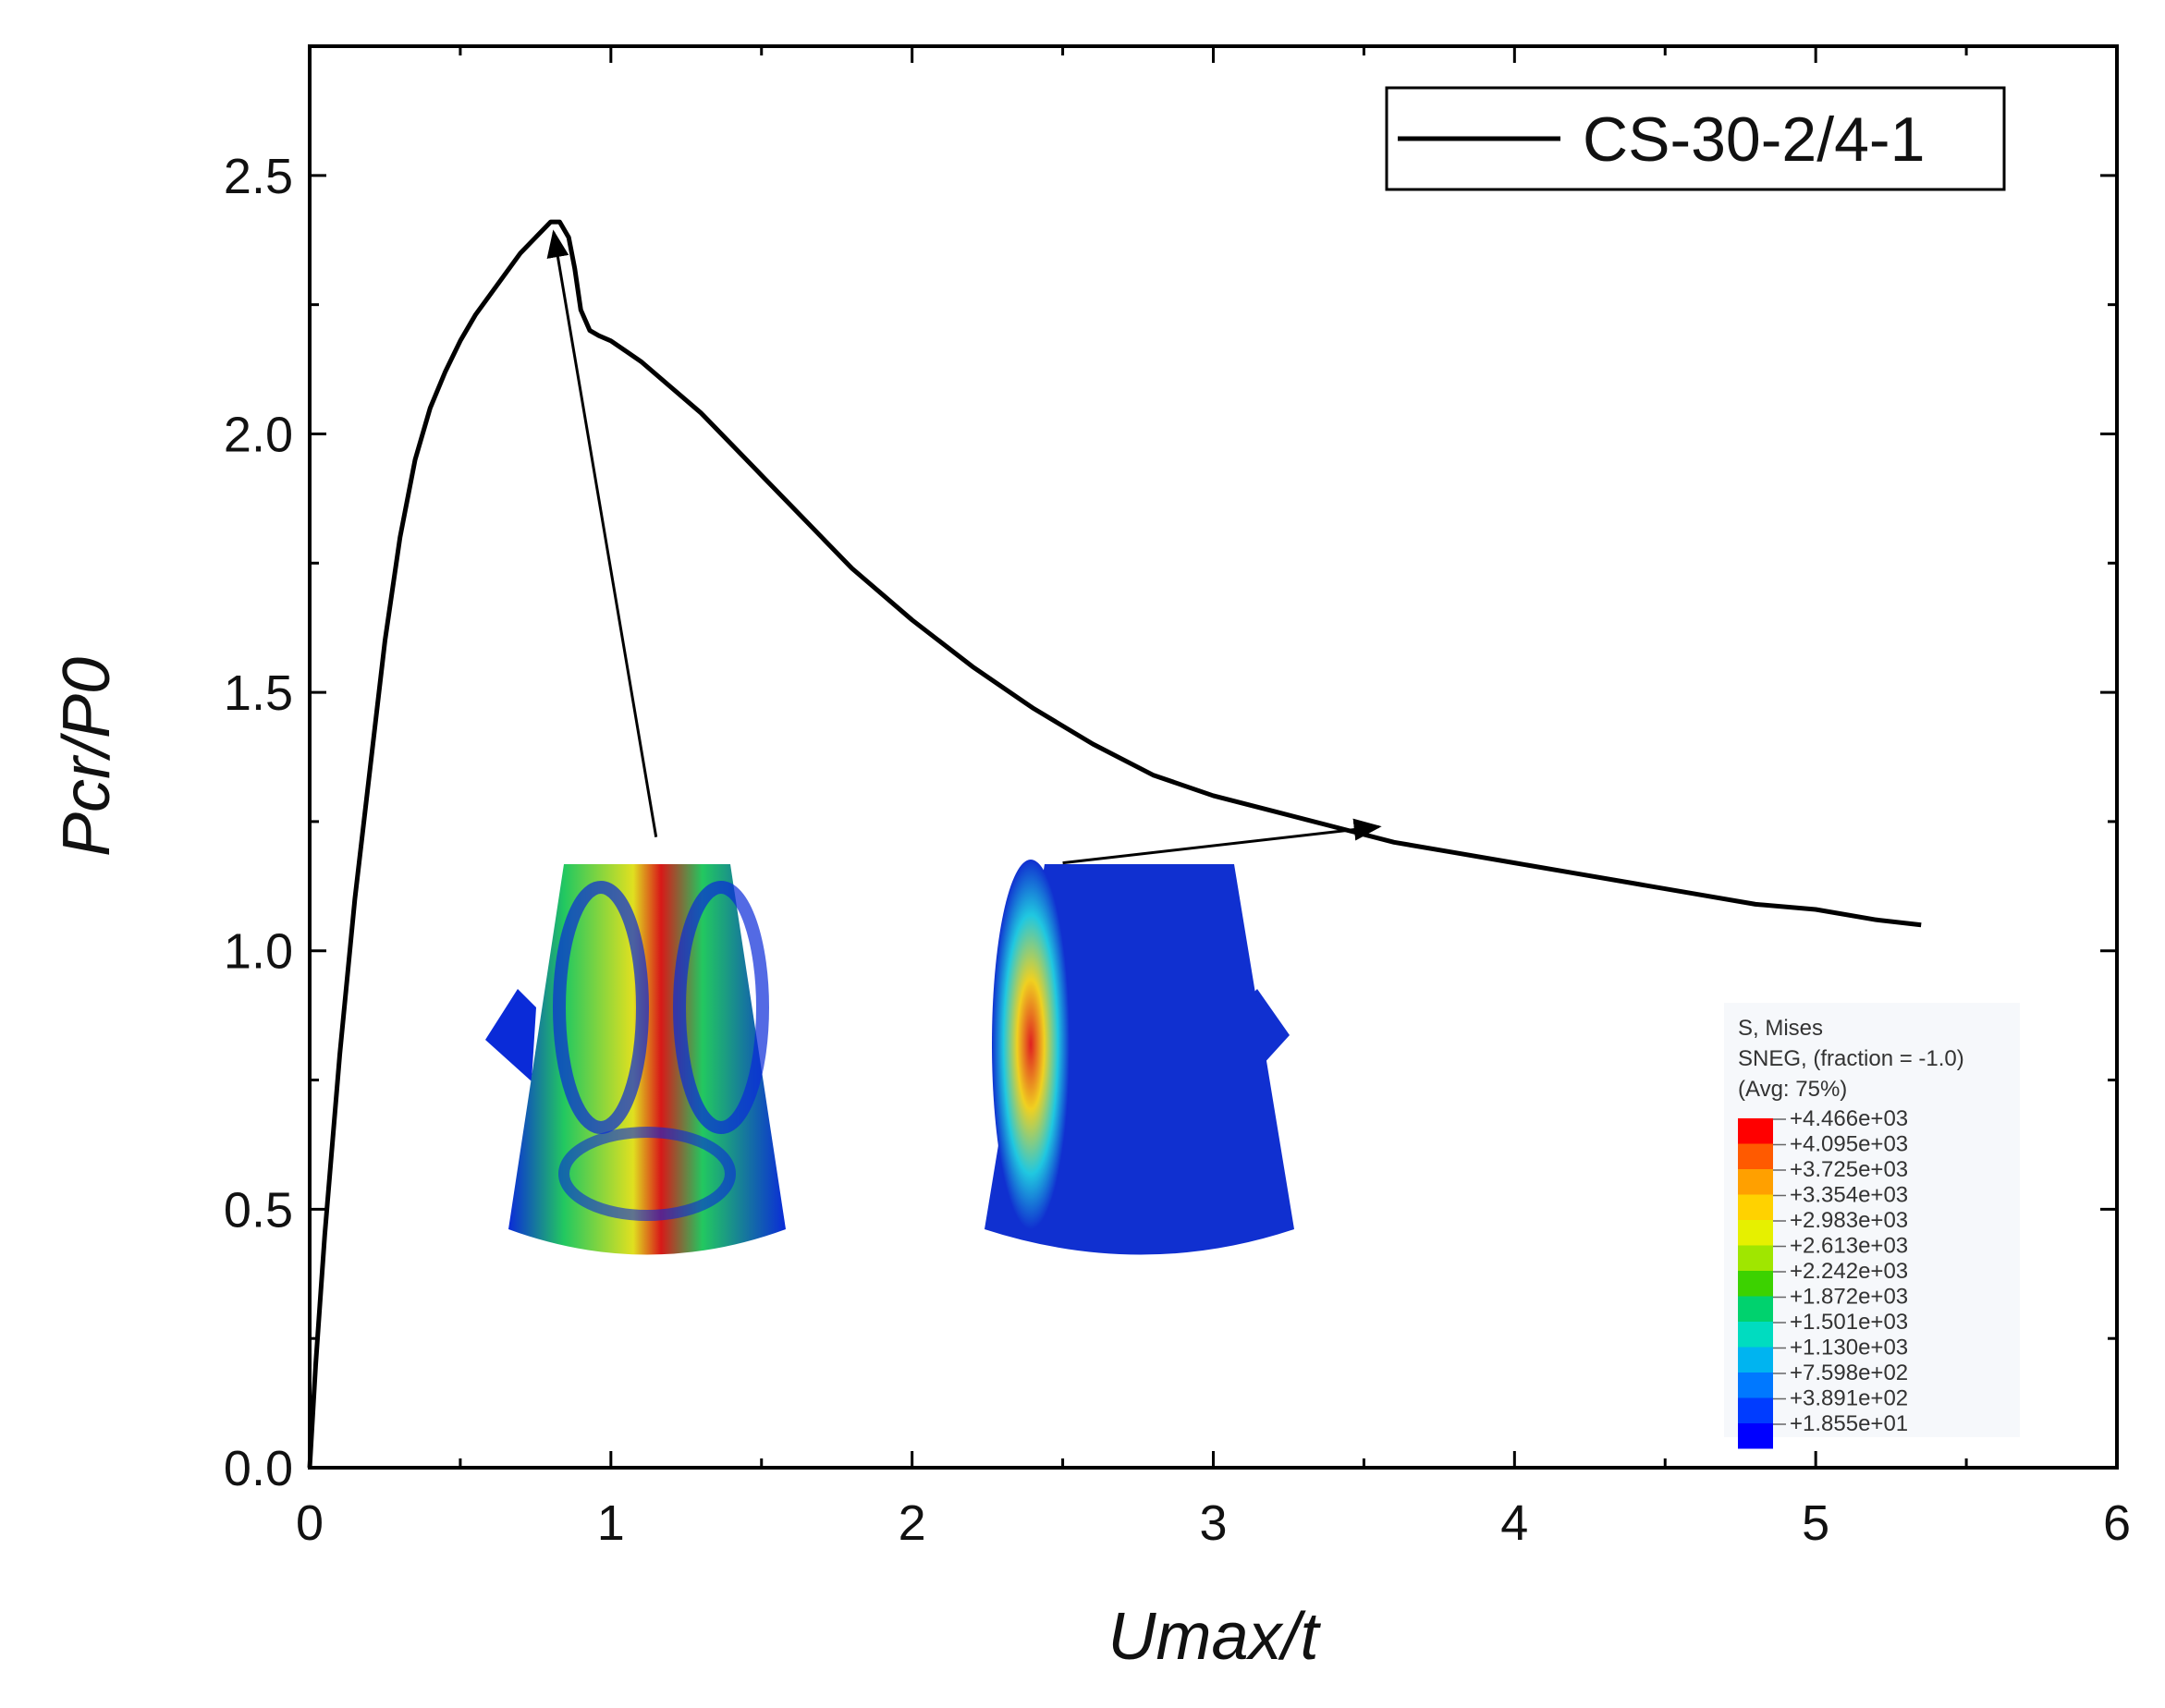 The width and height of the screenshot is (2165, 1708). I want to click on y-tick-label: 0.5, so click(259, 1210).